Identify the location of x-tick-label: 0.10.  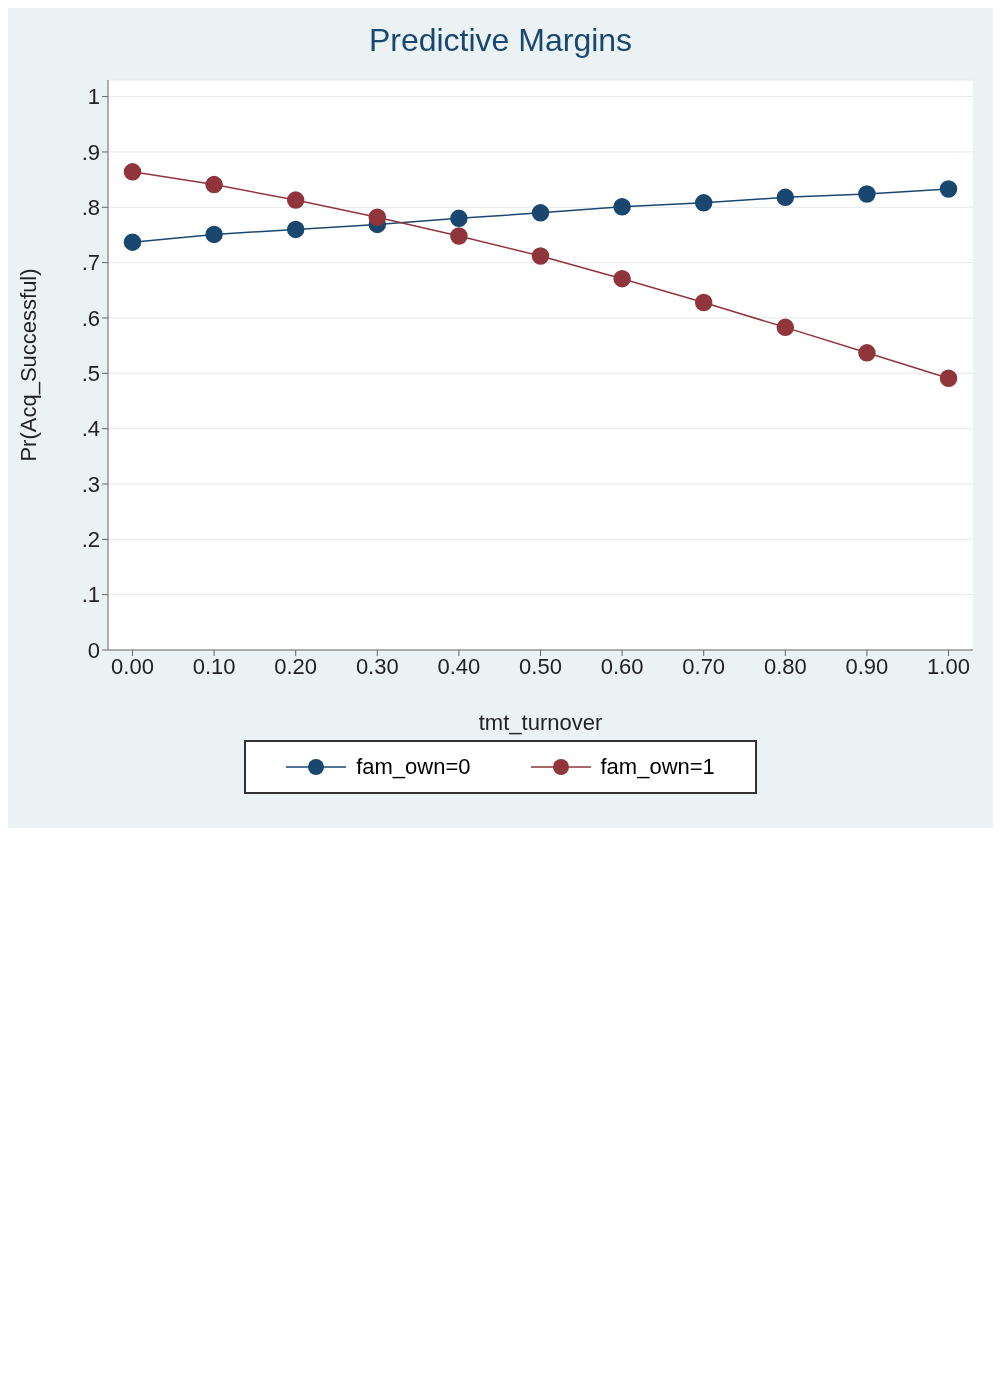
(214, 666).